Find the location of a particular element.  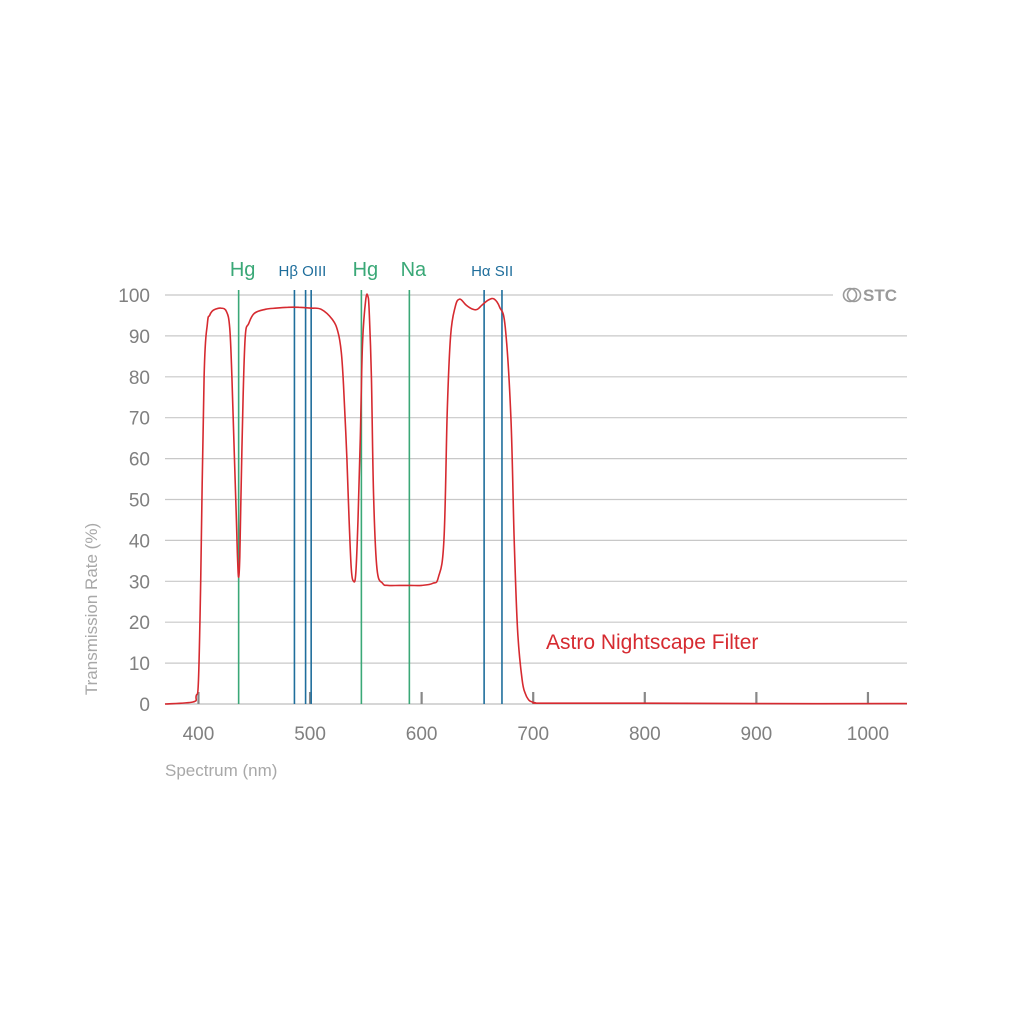

emission-label-1: Hβ OIII is located at coordinates (303, 271).